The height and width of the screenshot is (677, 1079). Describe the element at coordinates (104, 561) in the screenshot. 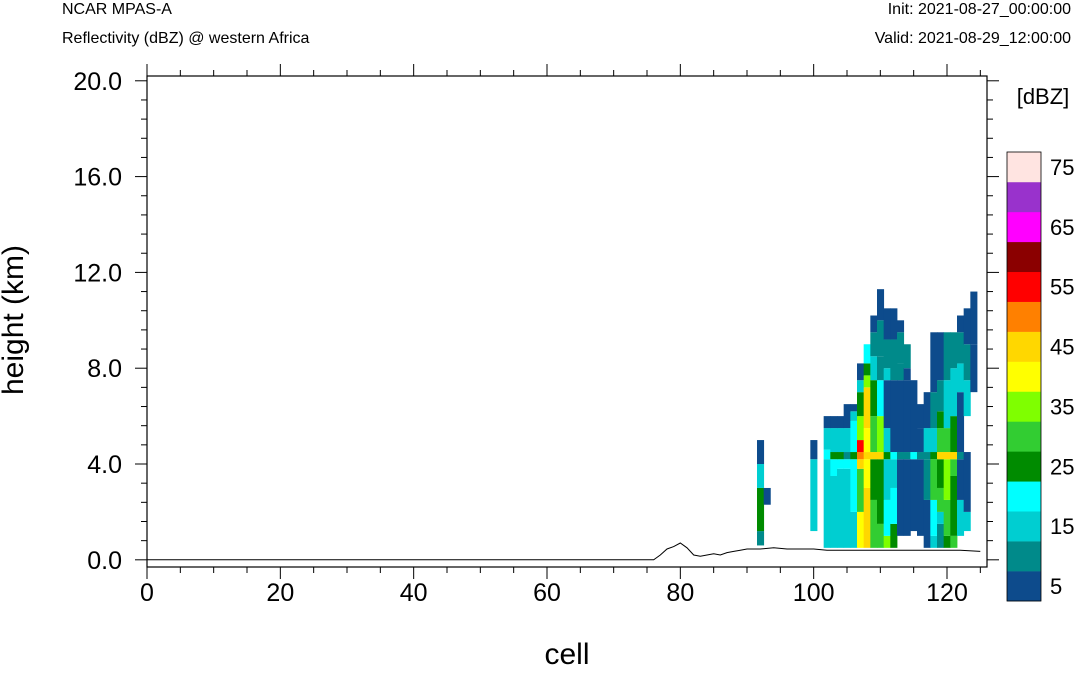

I see `y-tick-label: 0.0` at that location.